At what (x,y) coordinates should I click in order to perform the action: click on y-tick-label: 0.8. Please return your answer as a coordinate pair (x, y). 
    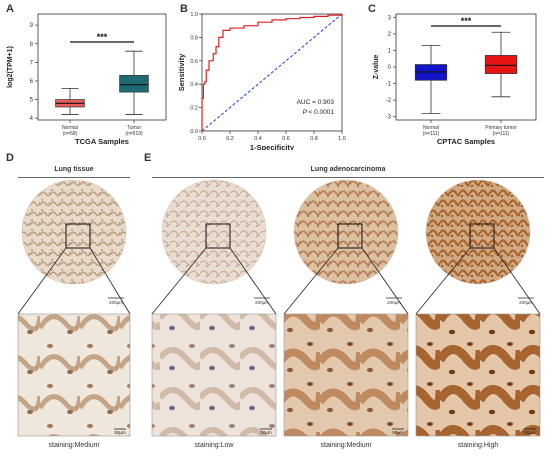
    Looking at the image, I should click on (194, 38).